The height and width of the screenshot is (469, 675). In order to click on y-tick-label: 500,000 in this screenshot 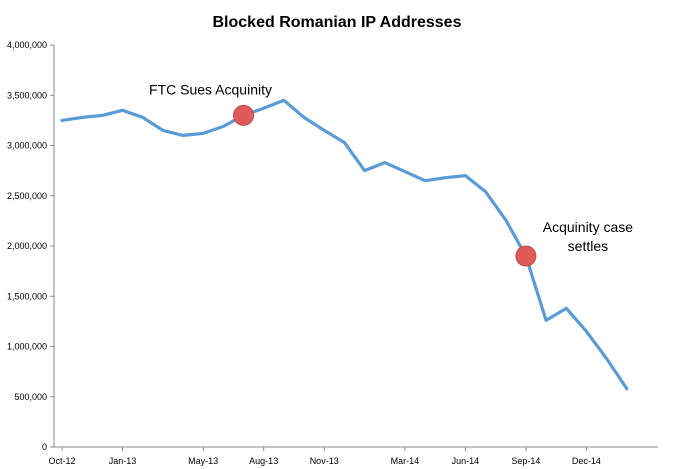, I will do `click(30, 397)`.